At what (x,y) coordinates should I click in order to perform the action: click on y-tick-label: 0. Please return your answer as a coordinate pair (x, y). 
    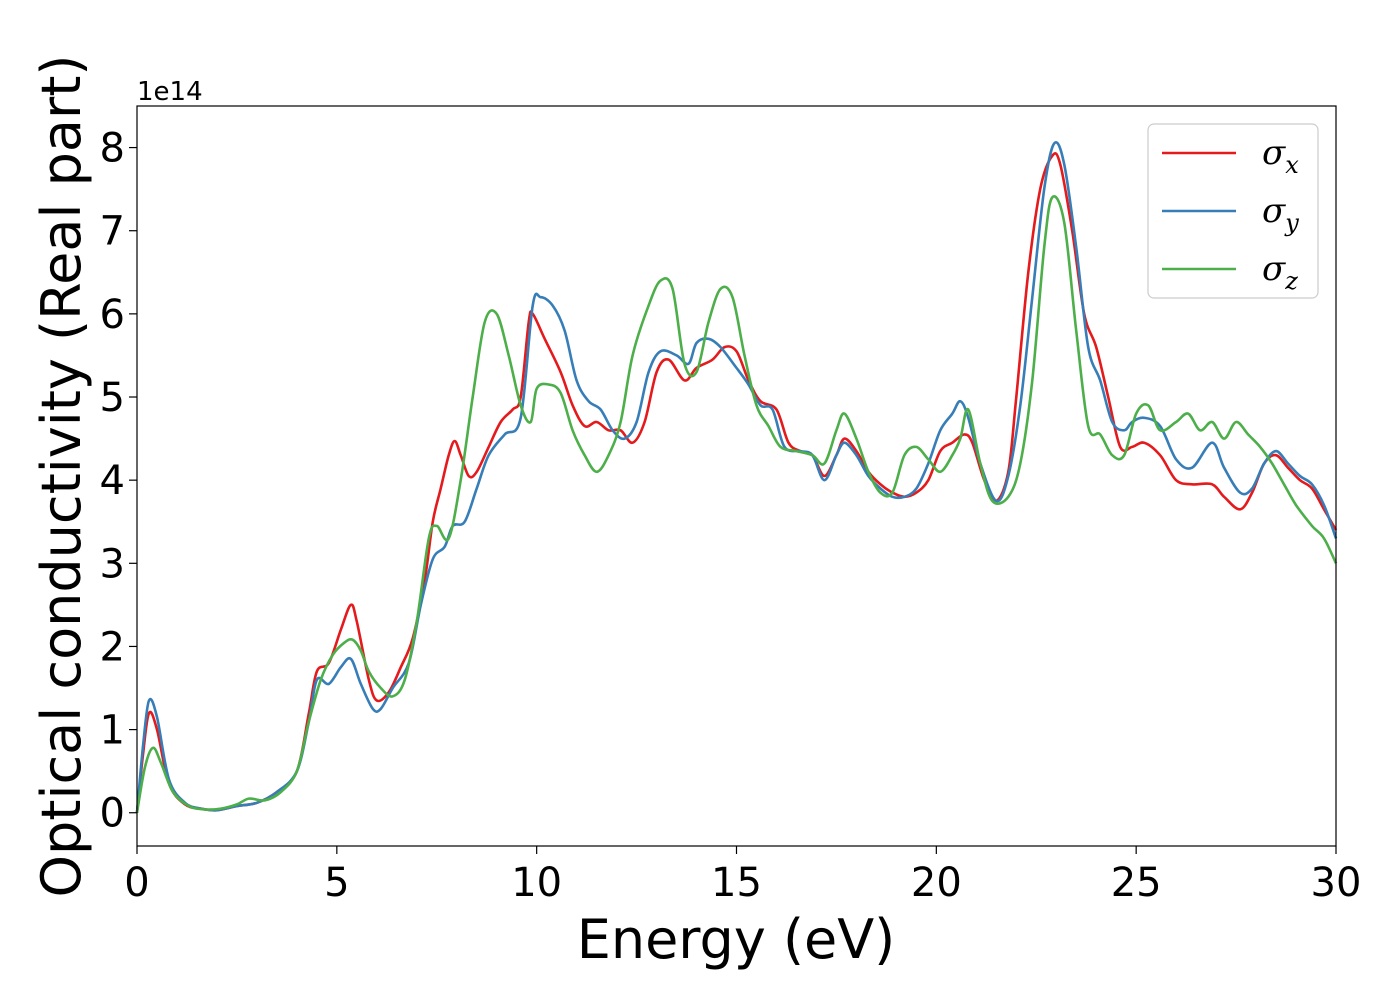
    Looking at the image, I should click on (112, 814).